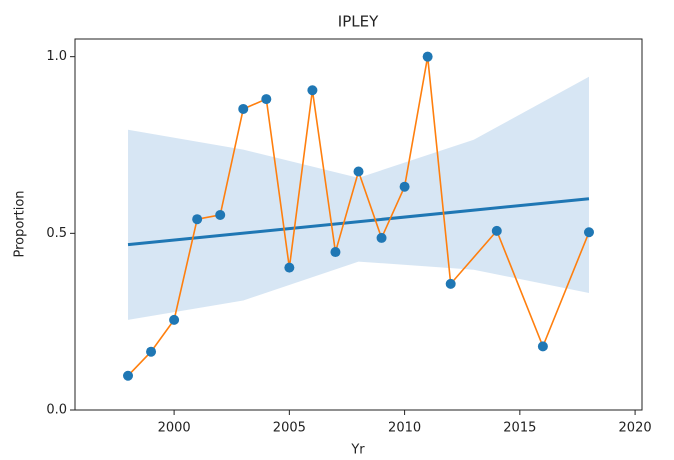 The image size is (674, 460). I want to click on regression-line, so click(358, 222).